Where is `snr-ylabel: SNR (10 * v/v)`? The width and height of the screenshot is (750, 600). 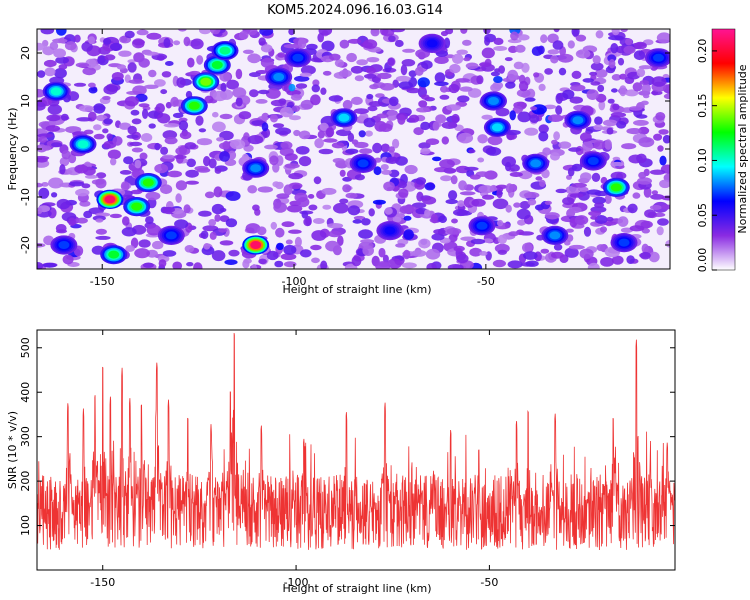
snr-ylabel: SNR (10 * v/v) is located at coordinates (12, 450).